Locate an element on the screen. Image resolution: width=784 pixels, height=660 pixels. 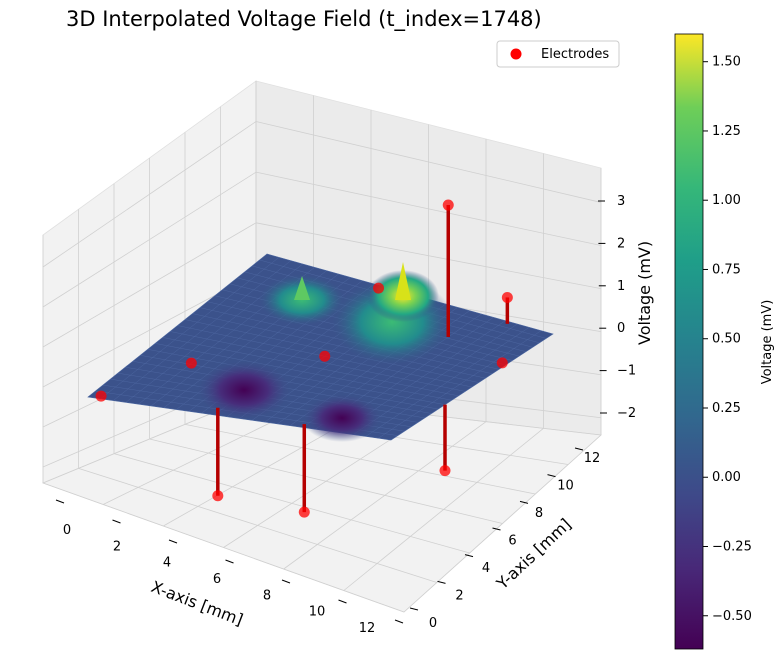
colorbar-tick-label: 1.50 is located at coordinates (726, 62).